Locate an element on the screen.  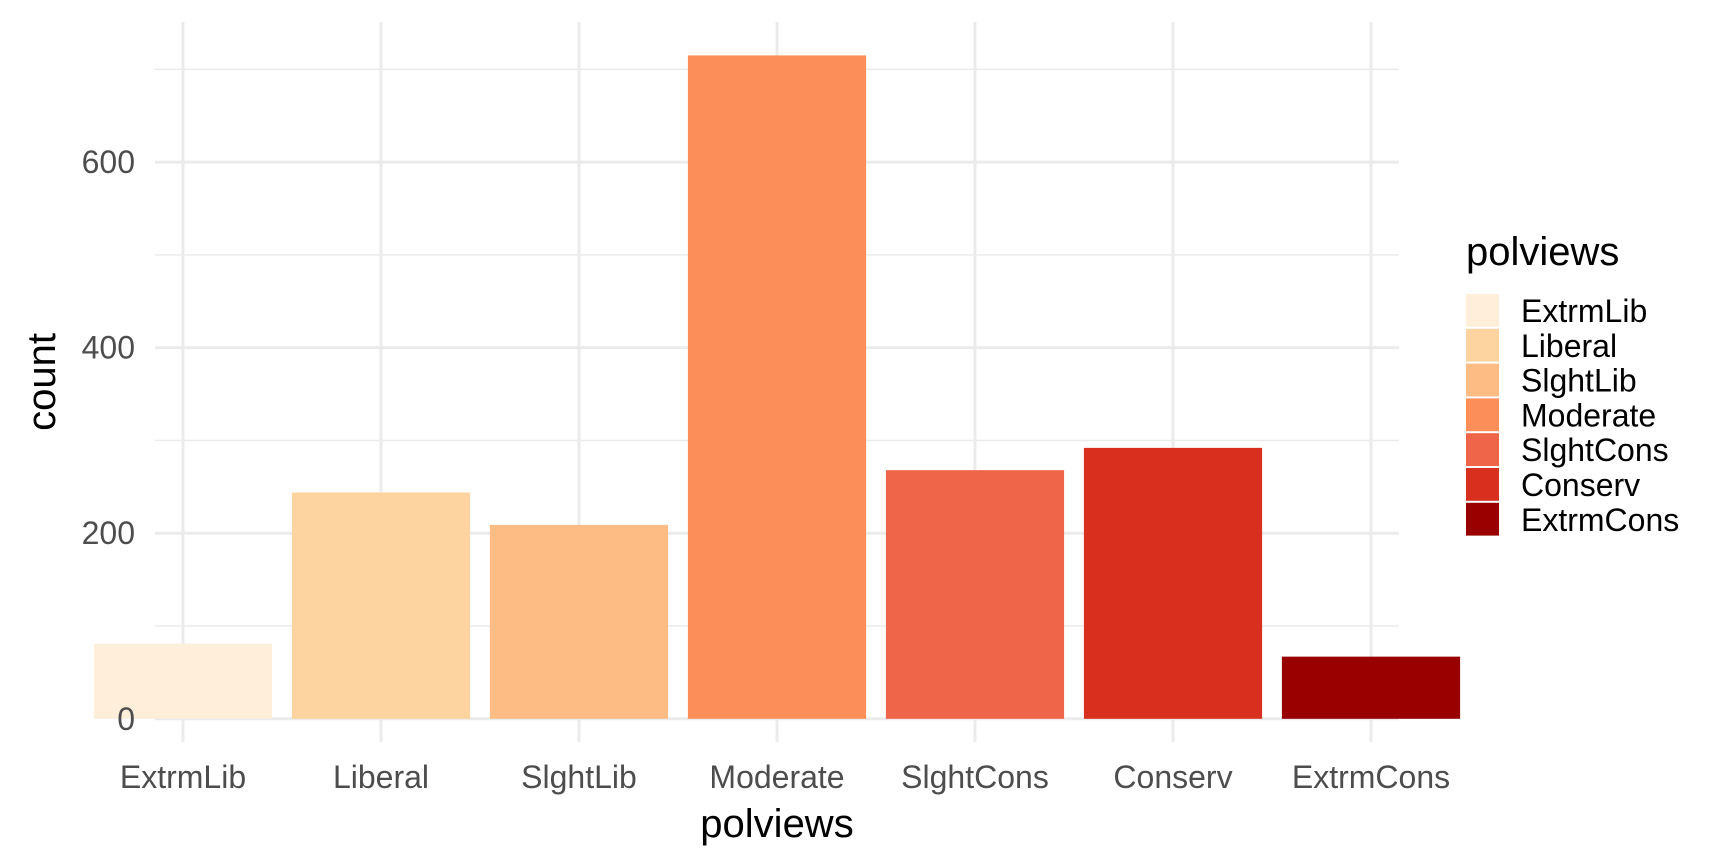
y-axis-tick-labels: 0 200 400 600 is located at coordinates (108, 440).